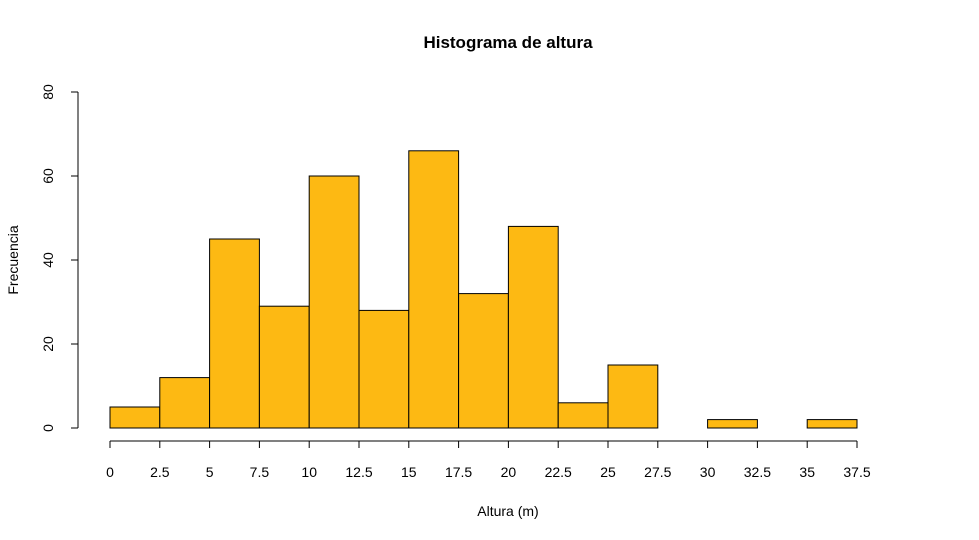  I want to click on x-tick-label: 20, so click(509, 472).